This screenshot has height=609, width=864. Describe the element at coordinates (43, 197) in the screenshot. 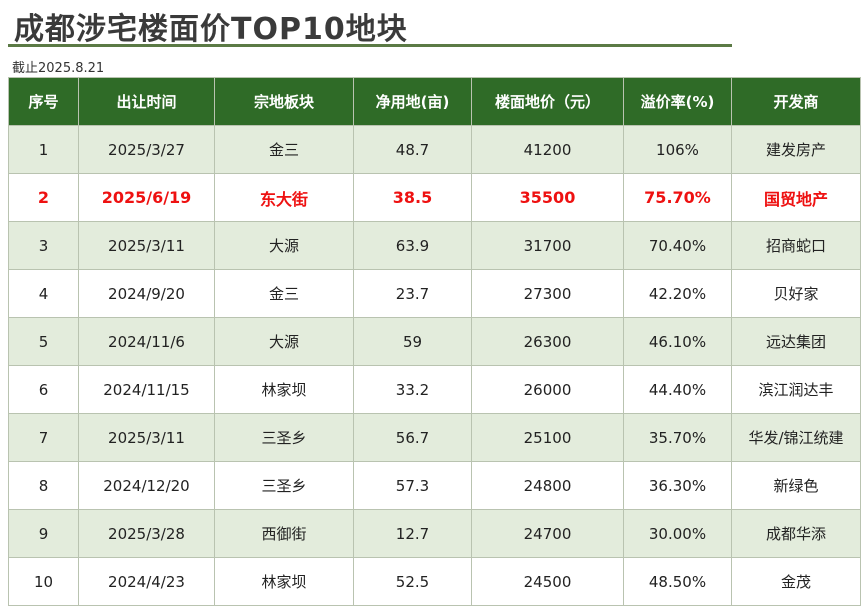

I see `cell-index: 2` at that location.